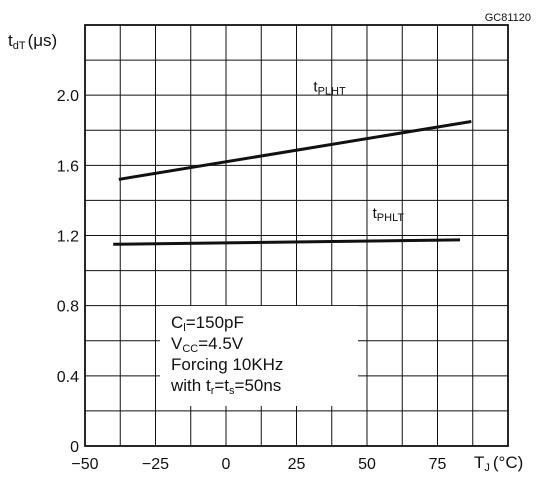 The width and height of the screenshot is (547, 477). Describe the element at coordinates (389, 214) in the screenshot. I see `series-label-phlt: tPHLT` at that location.